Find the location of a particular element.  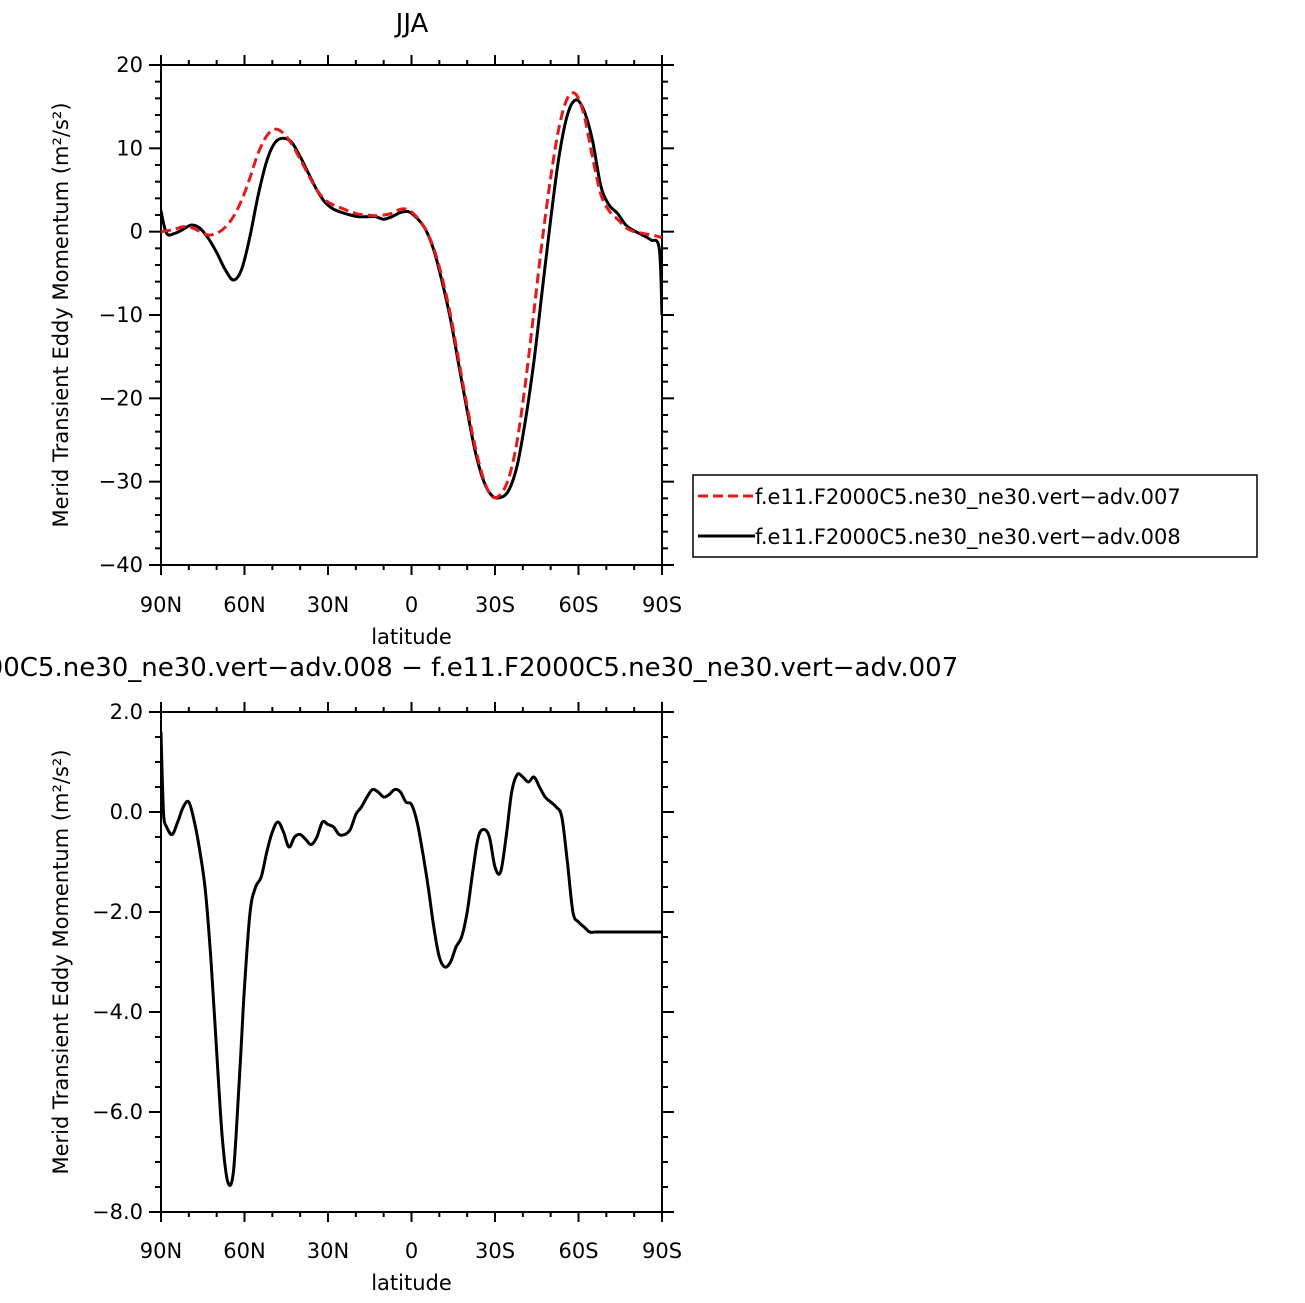

legend-label: f.e11.F2000C5.ne30_ne30.vert−adv.007 is located at coordinates (968, 497).